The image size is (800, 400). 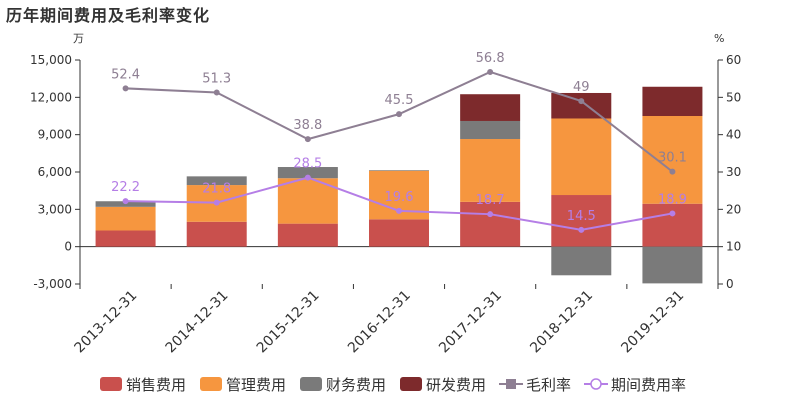 What do you see at coordinates (51, 60) in the screenshot?
I see `y-left-tick-label: 15,000` at bounding box center [51, 60].